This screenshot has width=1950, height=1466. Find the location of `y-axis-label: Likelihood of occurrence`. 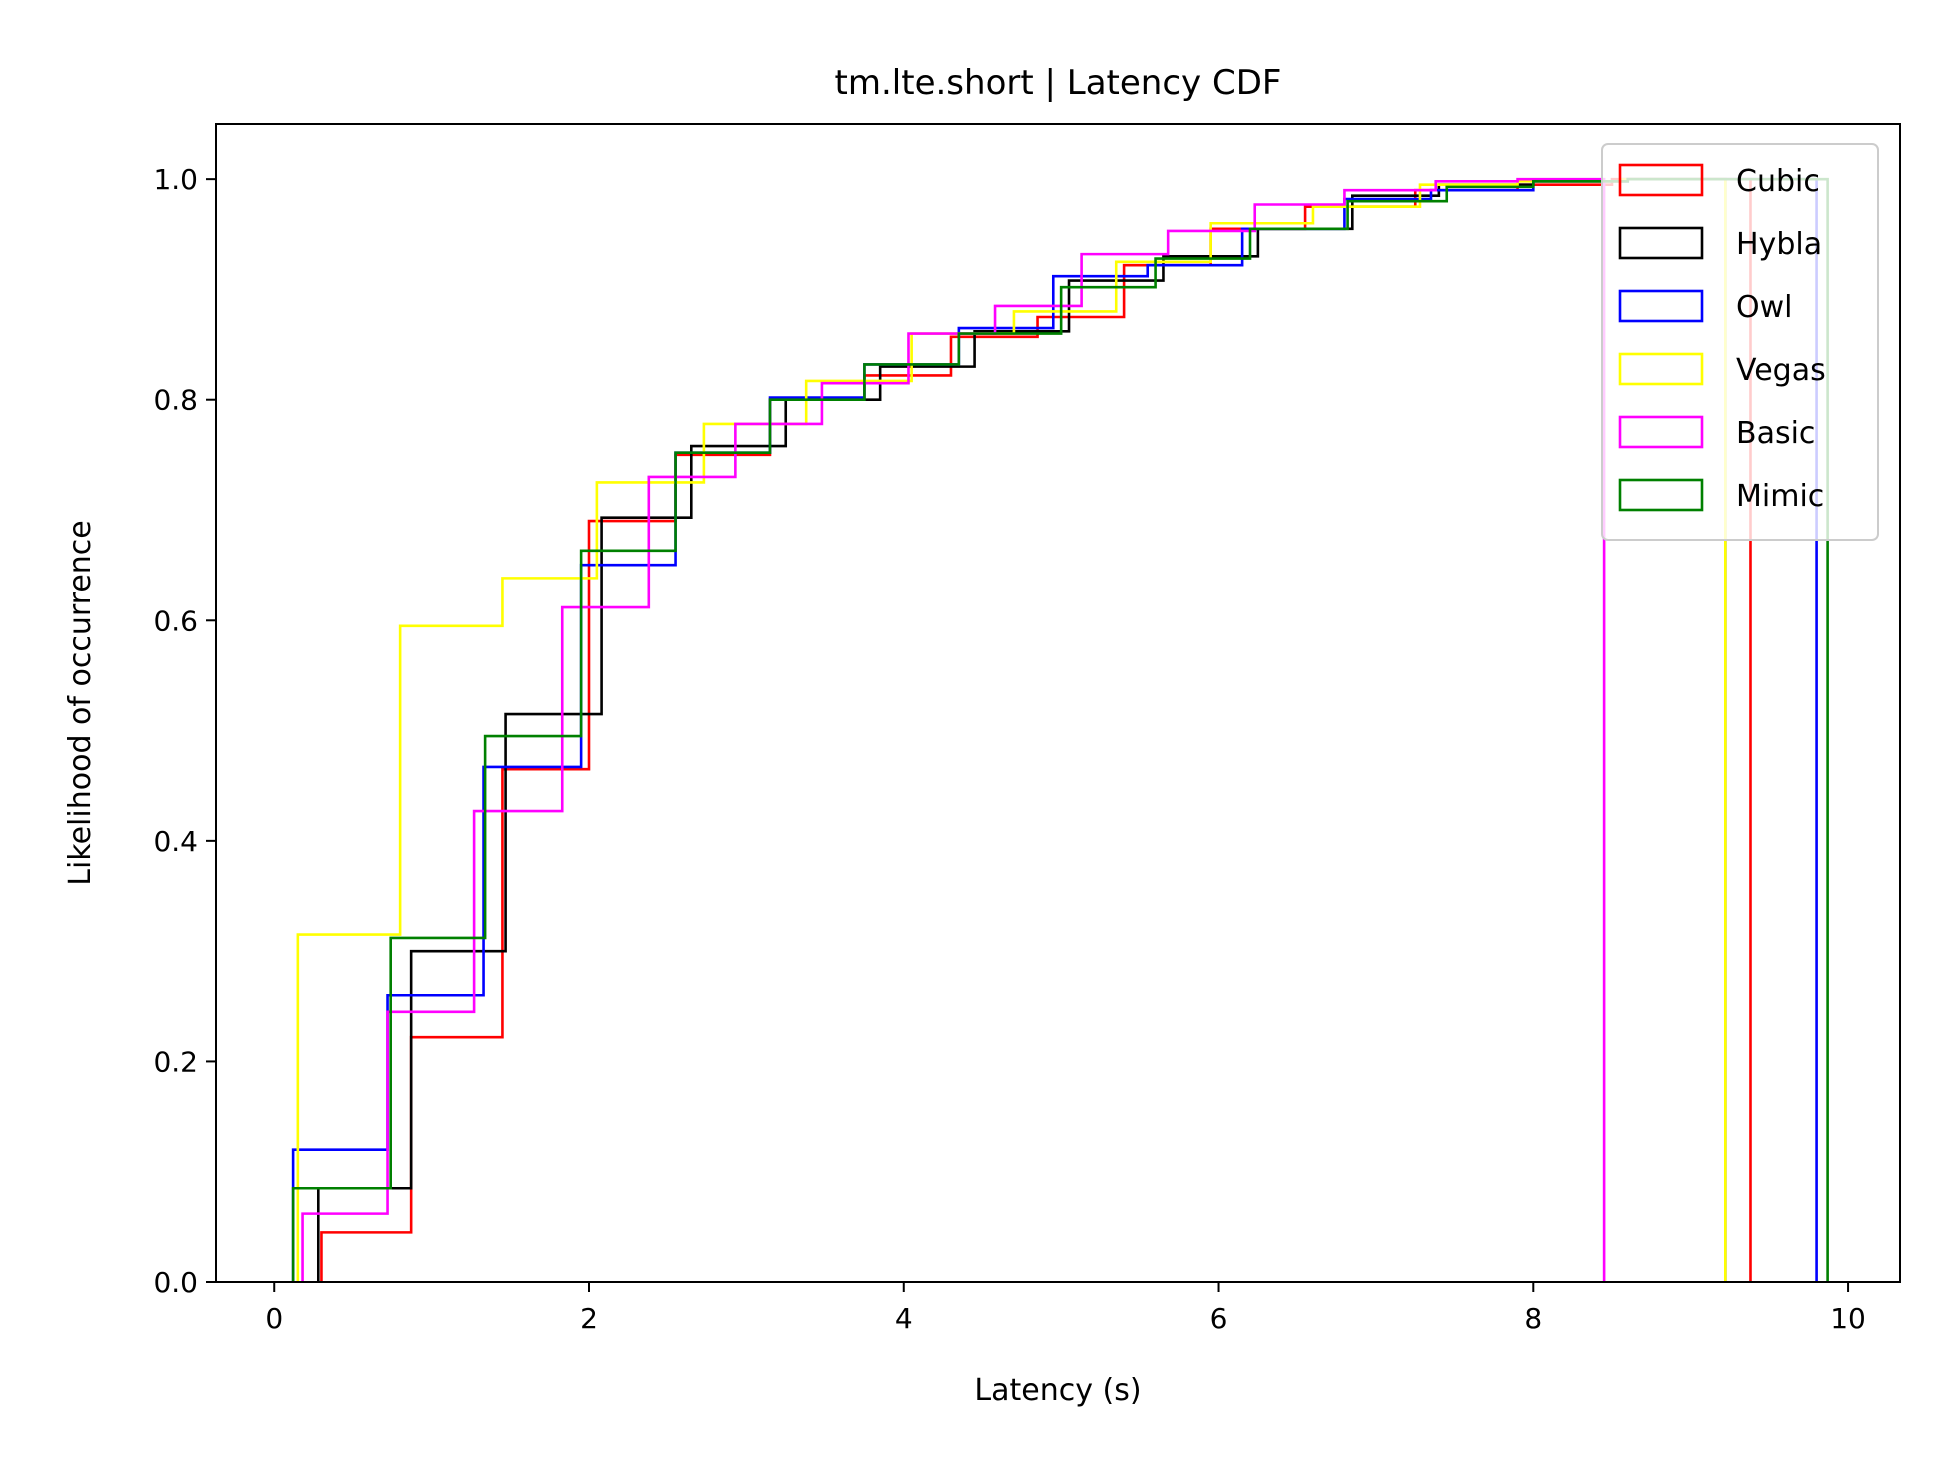

y-axis-label: Likelihood of occurrence is located at coordinates (80, 703).